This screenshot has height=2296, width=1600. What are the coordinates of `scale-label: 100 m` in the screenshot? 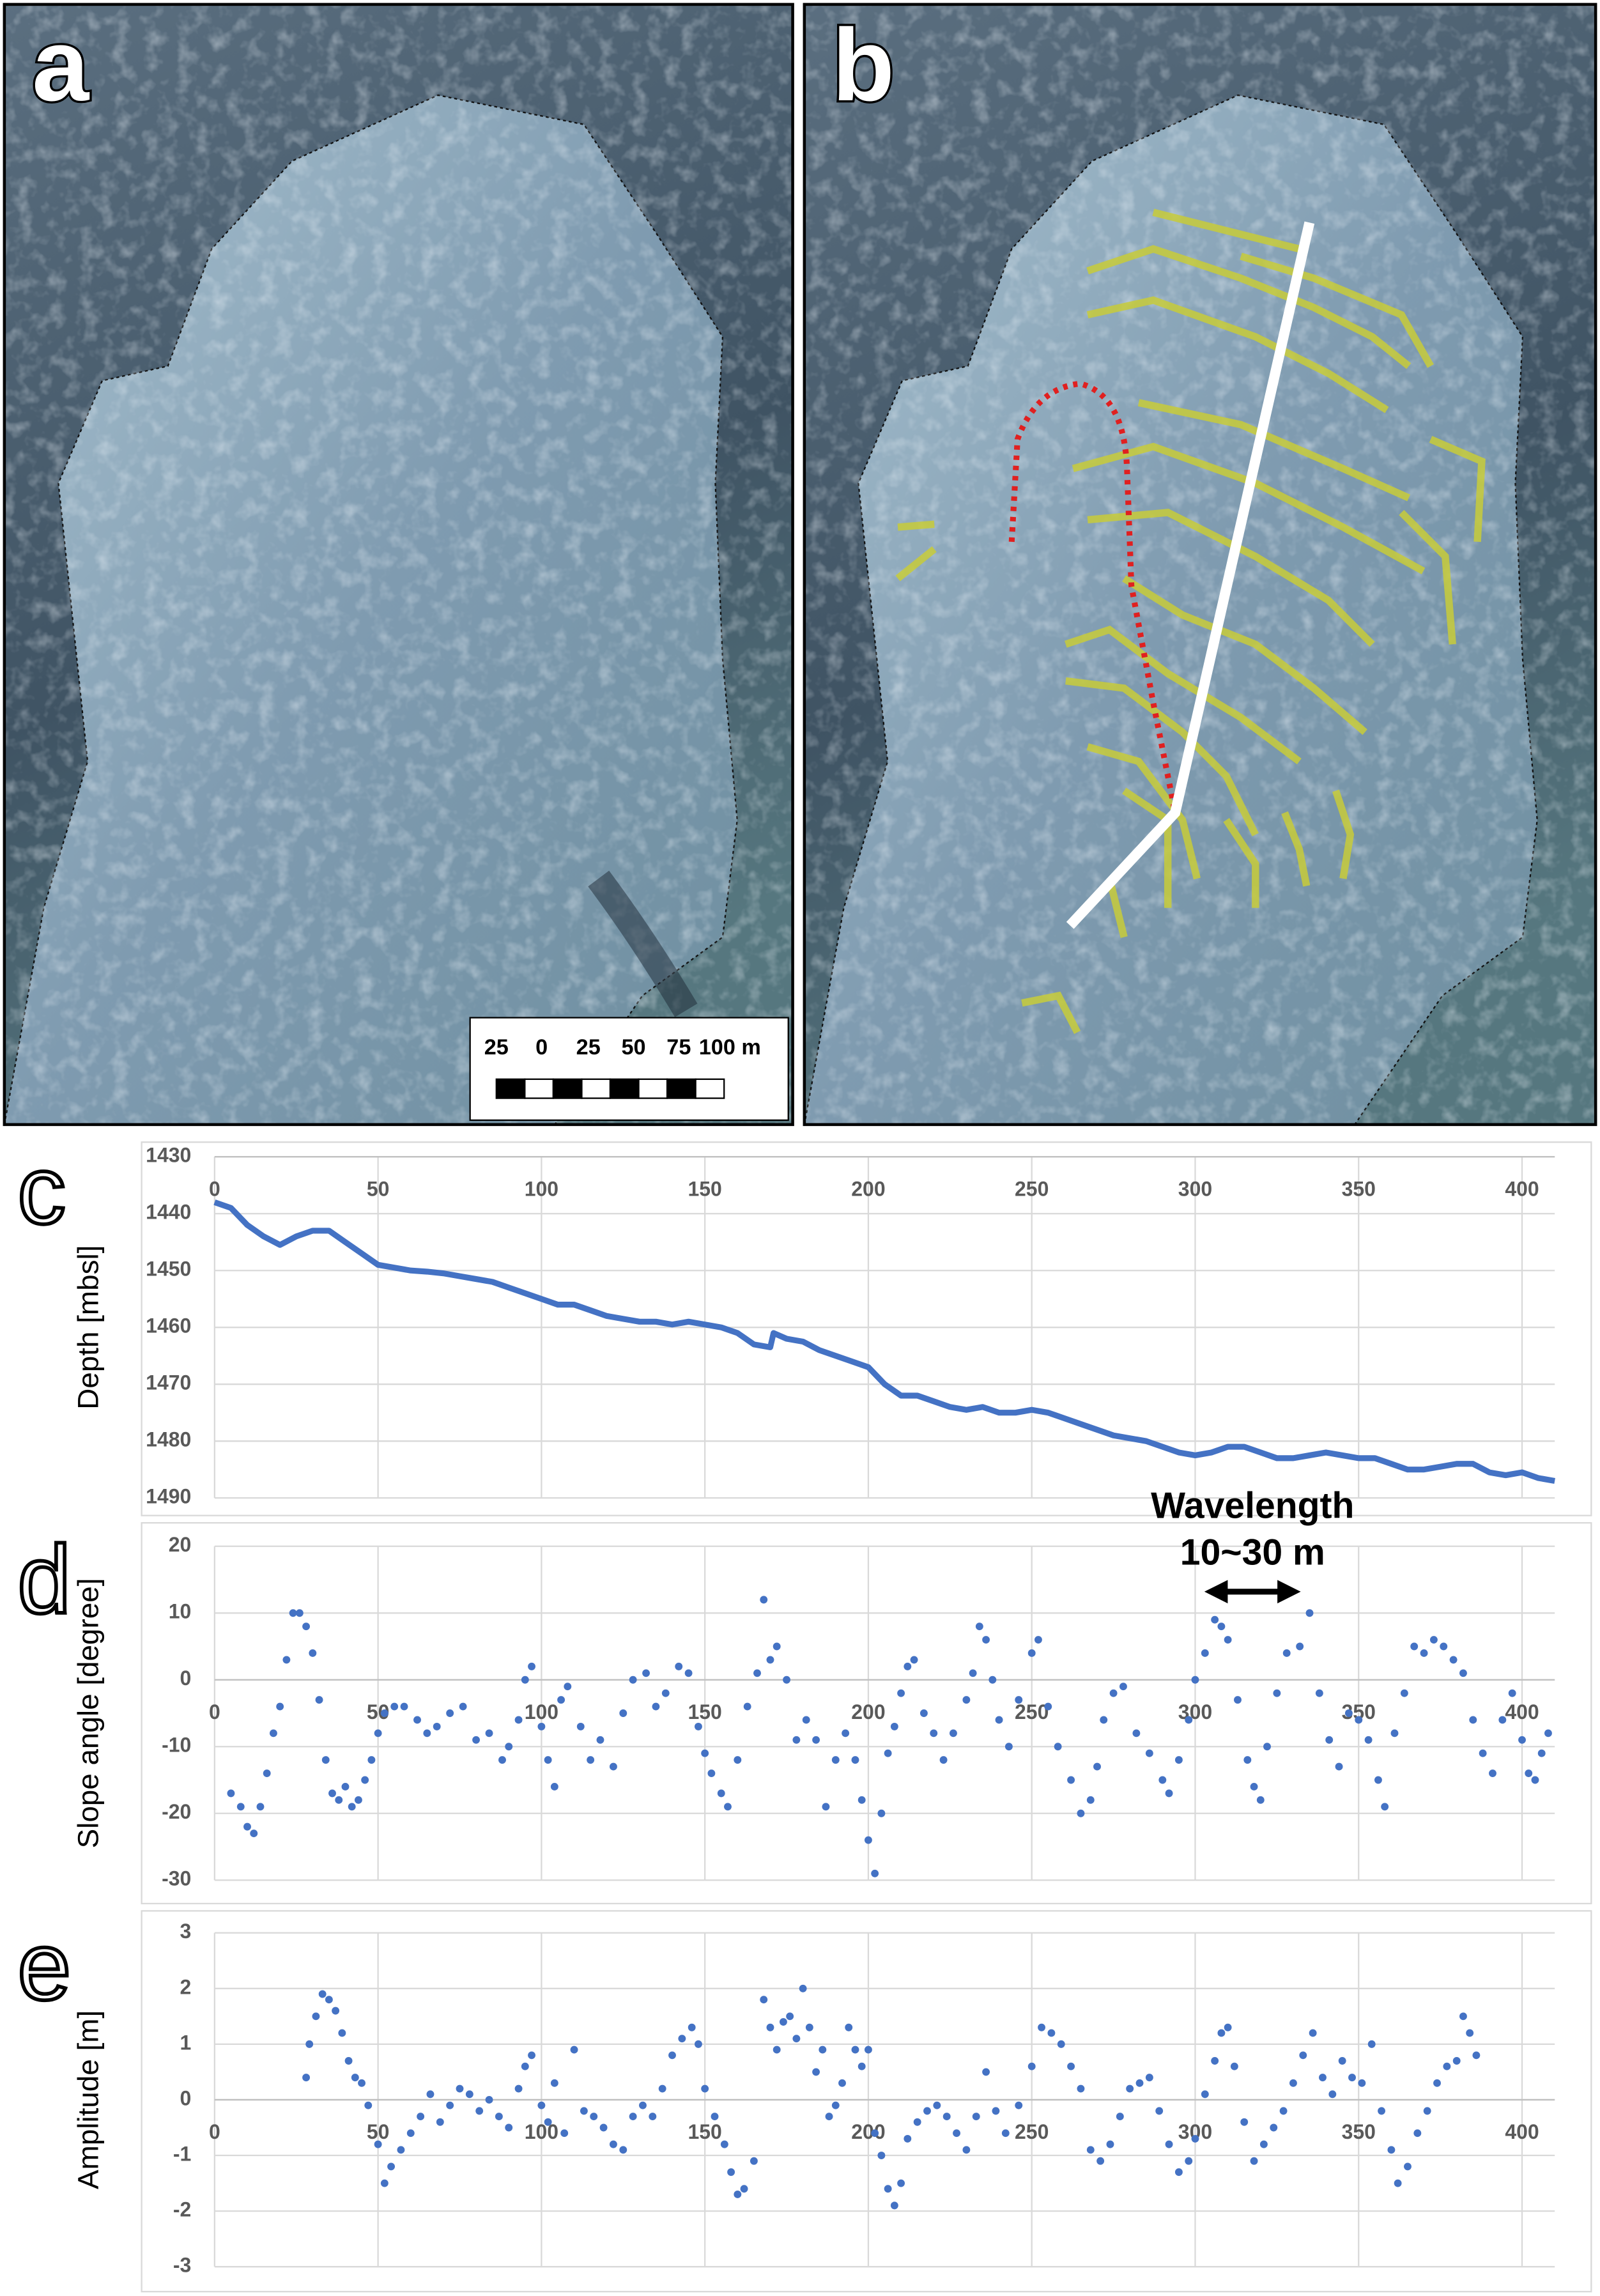 It's located at (730, 1047).